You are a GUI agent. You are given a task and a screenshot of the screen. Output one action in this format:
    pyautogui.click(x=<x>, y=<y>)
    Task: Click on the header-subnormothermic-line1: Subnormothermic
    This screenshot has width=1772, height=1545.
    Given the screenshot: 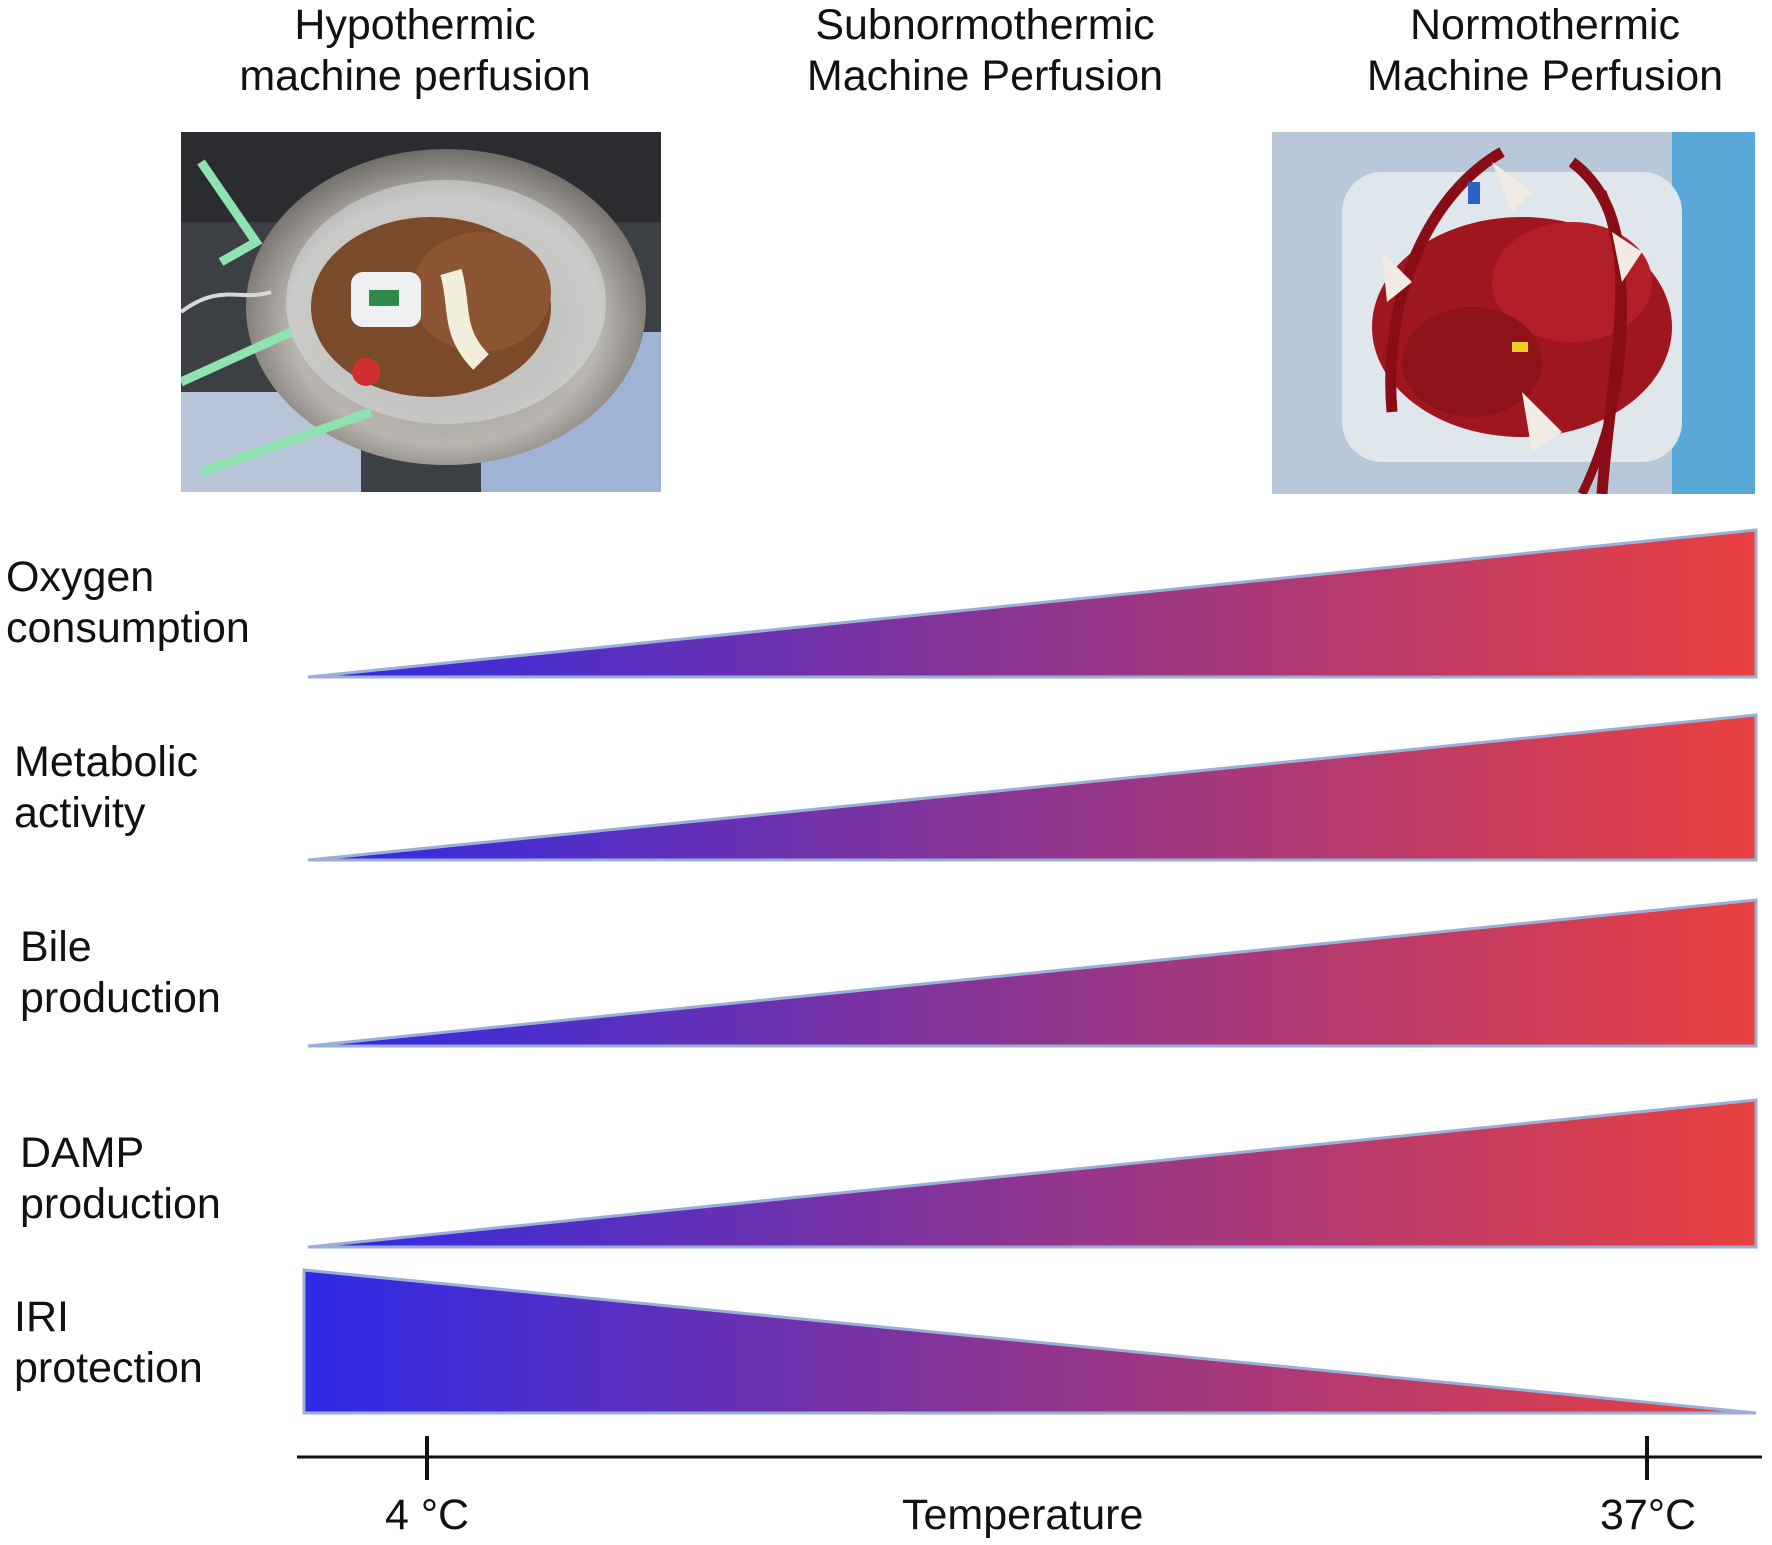 What is the action you would take?
    pyautogui.click(x=985, y=25)
    